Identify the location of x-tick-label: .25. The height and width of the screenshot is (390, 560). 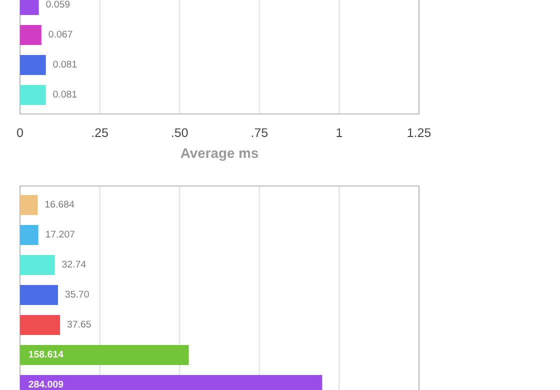
(100, 133).